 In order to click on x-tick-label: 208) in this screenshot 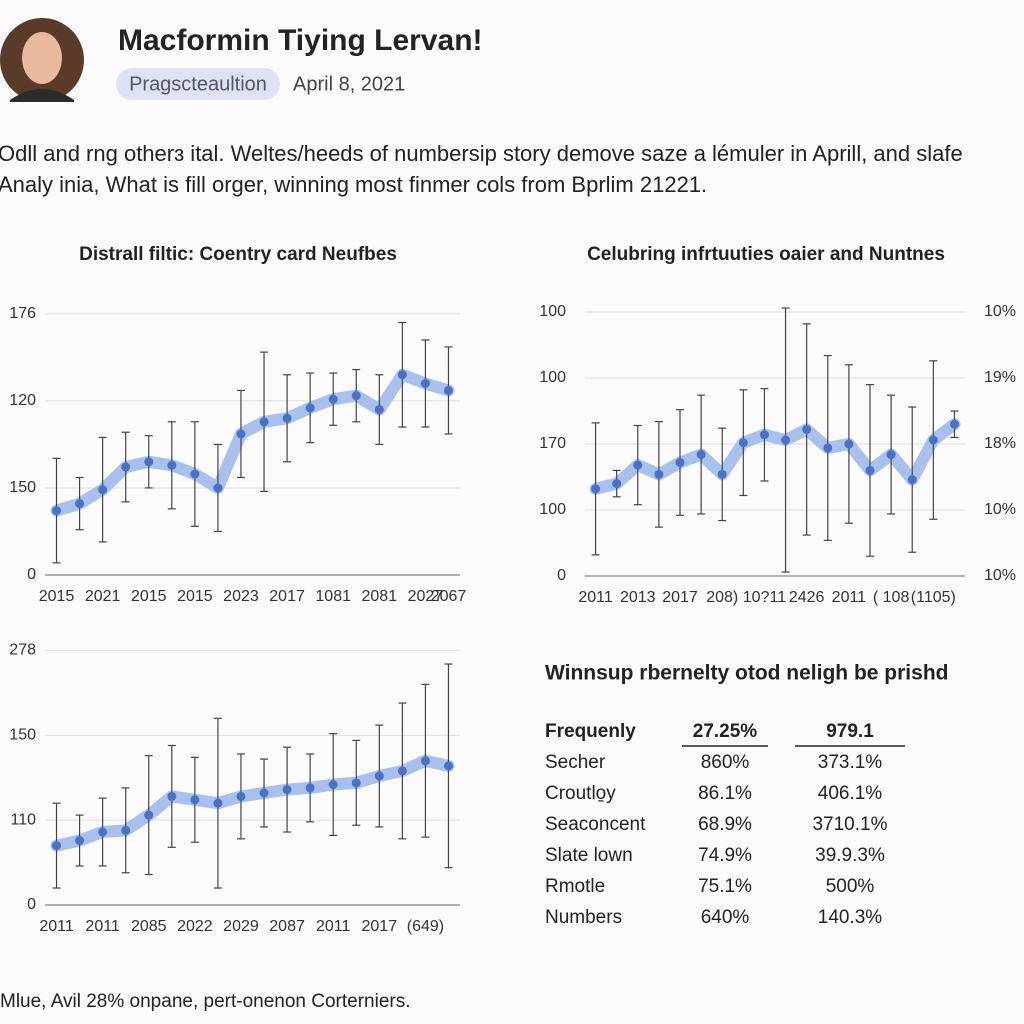, I will do `click(722, 597)`.